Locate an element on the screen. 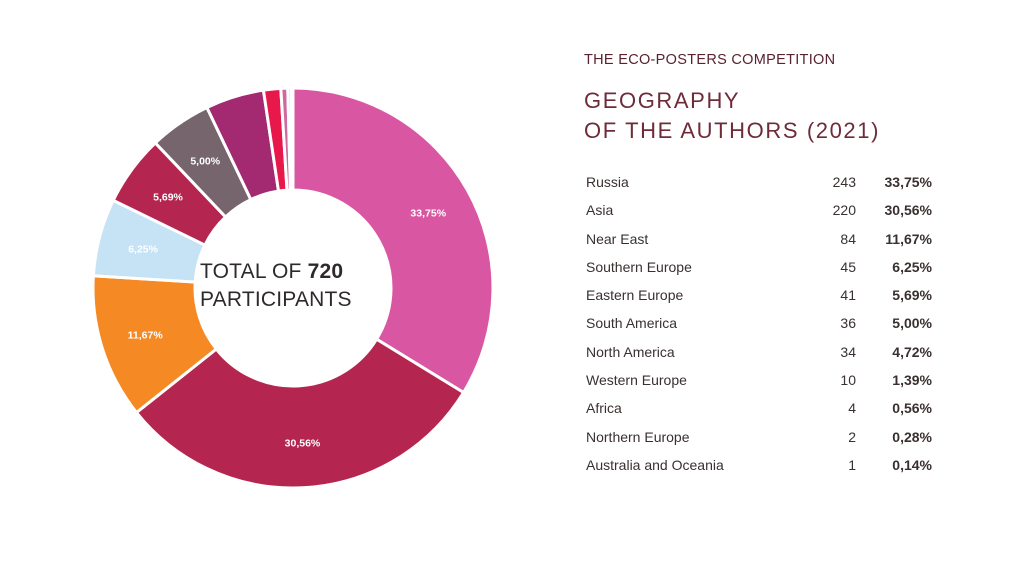 This screenshot has width=1024, height=576. table-row: Southern Europe 45 6,25% is located at coordinates (761, 273).